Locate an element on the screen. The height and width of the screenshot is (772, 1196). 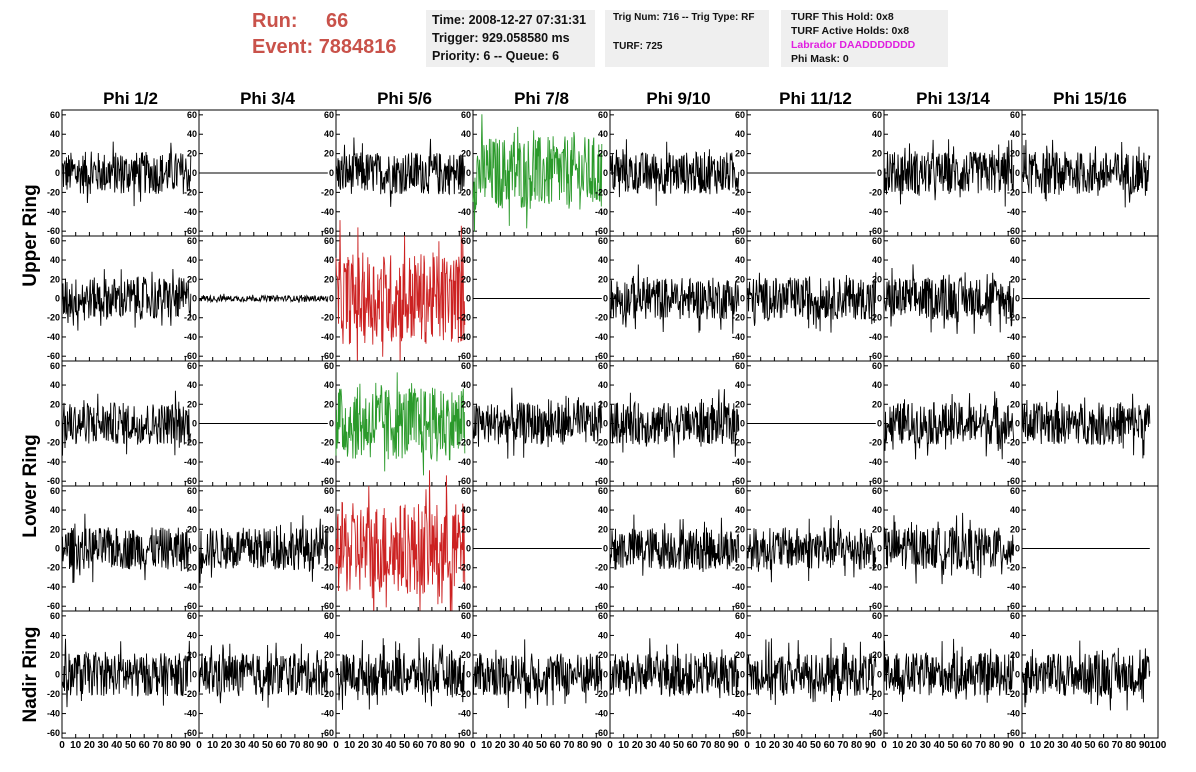
x-tick-label: 60 is located at coordinates (693, 745).